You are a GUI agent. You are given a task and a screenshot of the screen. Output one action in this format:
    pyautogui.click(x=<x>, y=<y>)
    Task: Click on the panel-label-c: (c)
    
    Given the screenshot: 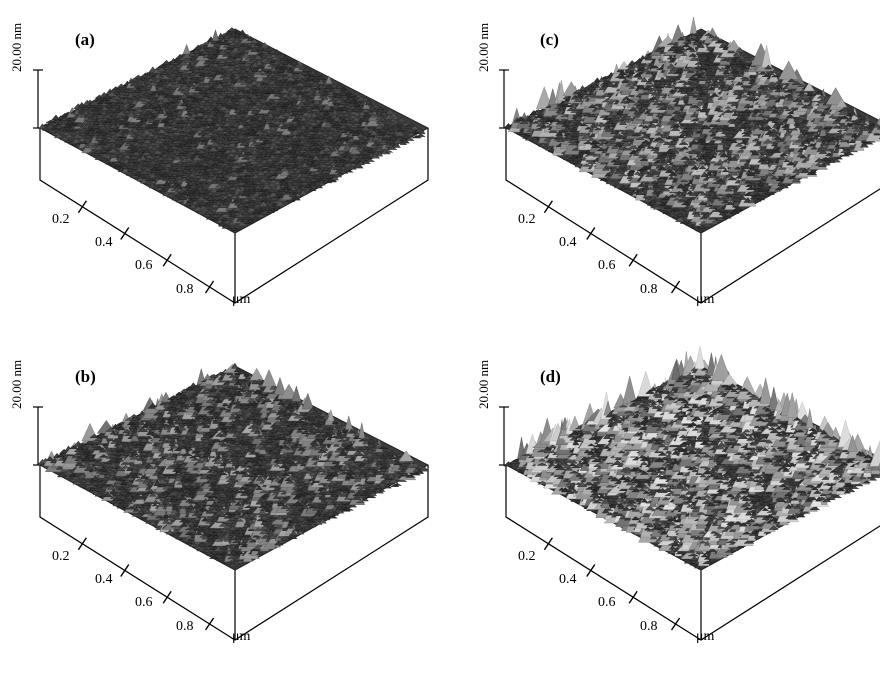 What is the action you would take?
    pyautogui.click(x=549, y=39)
    